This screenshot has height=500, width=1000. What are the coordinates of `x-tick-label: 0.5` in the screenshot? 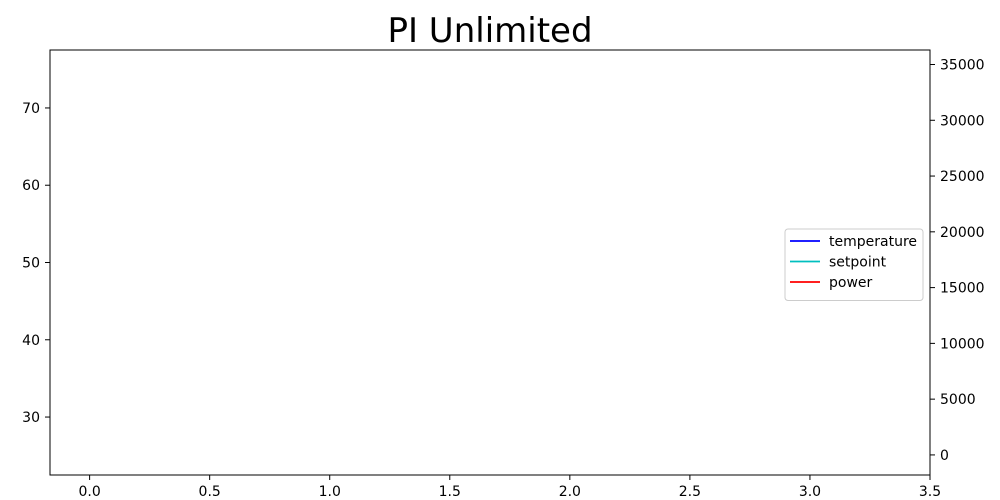 It's located at (210, 492).